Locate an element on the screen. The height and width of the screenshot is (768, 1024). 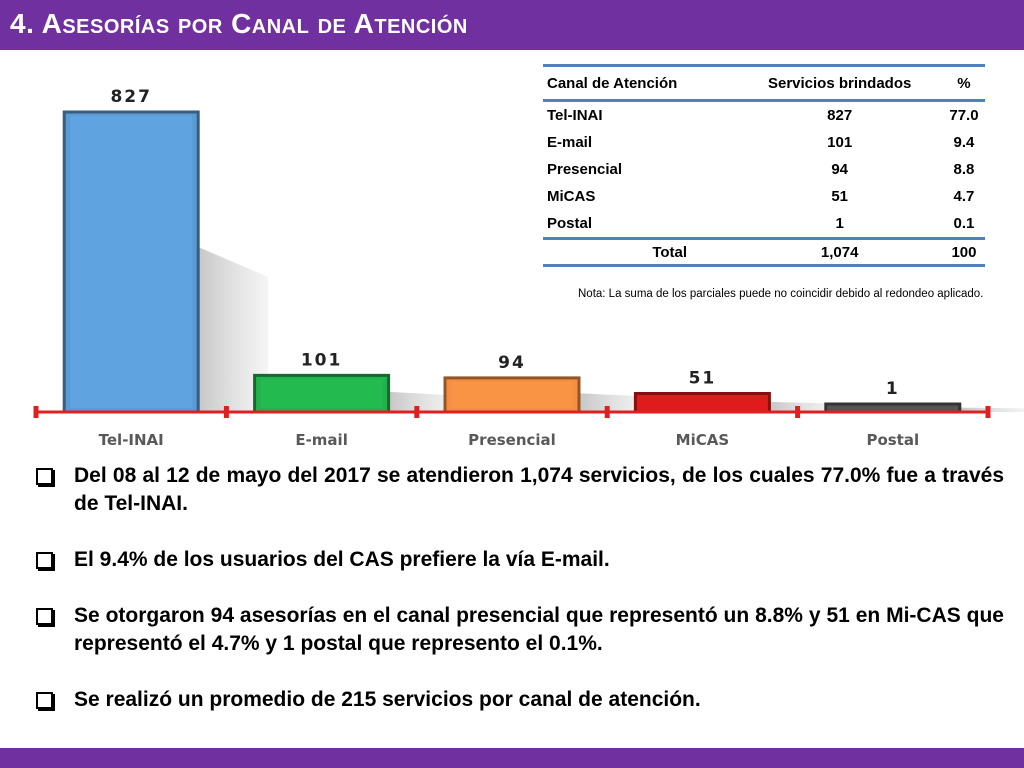
page-title: 4. Asesorías por Canal de Atención is located at coordinates (239, 23).